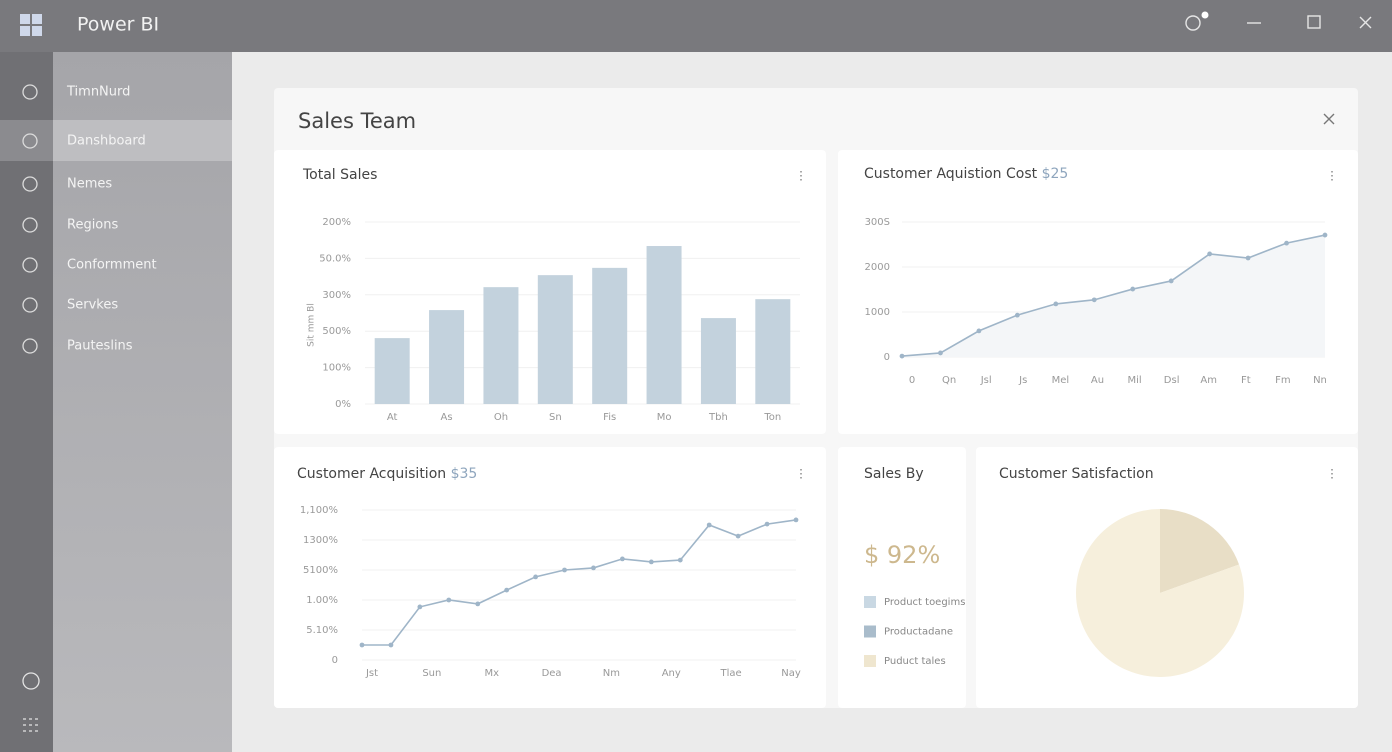  Describe the element at coordinates (949, 380) in the screenshot. I see `x-tick-label: Qn` at that location.